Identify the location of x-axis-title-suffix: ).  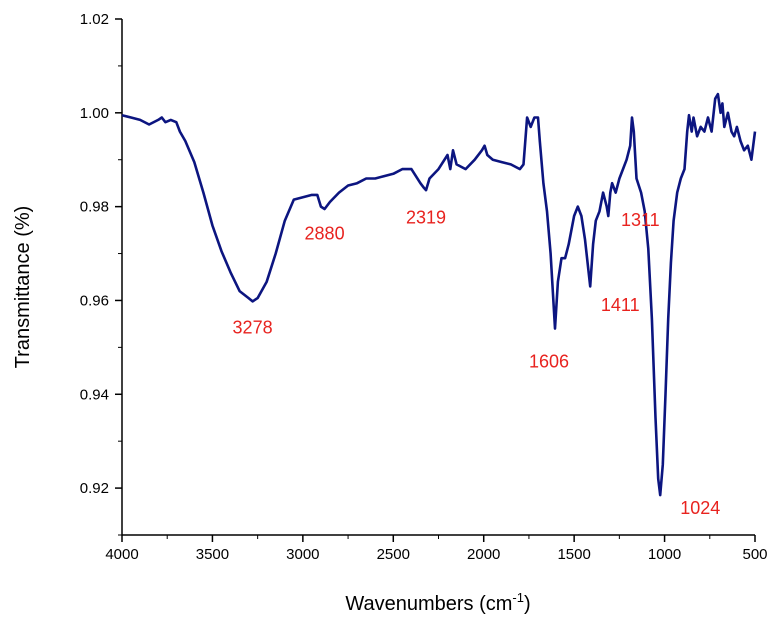
(527, 604).